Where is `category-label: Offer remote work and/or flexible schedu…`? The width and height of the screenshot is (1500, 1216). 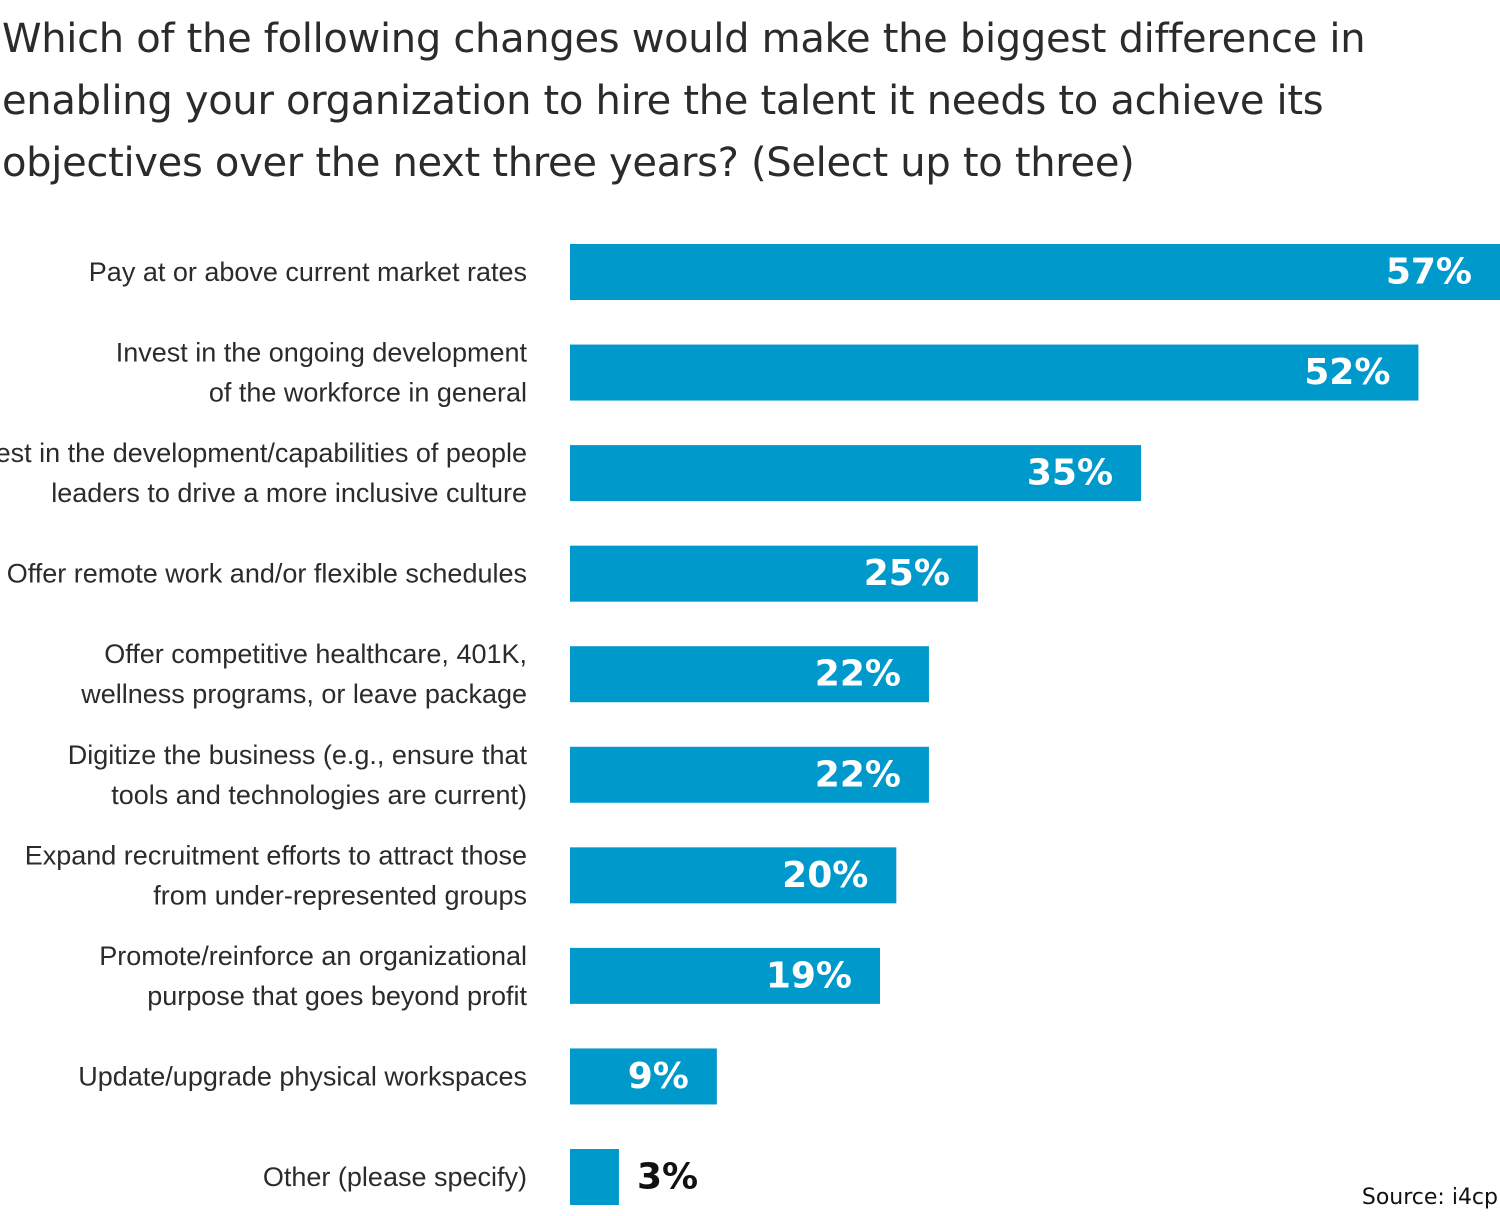
category-label: Offer remote work and/or flexible schedu… is located at coordinates (267, 574).